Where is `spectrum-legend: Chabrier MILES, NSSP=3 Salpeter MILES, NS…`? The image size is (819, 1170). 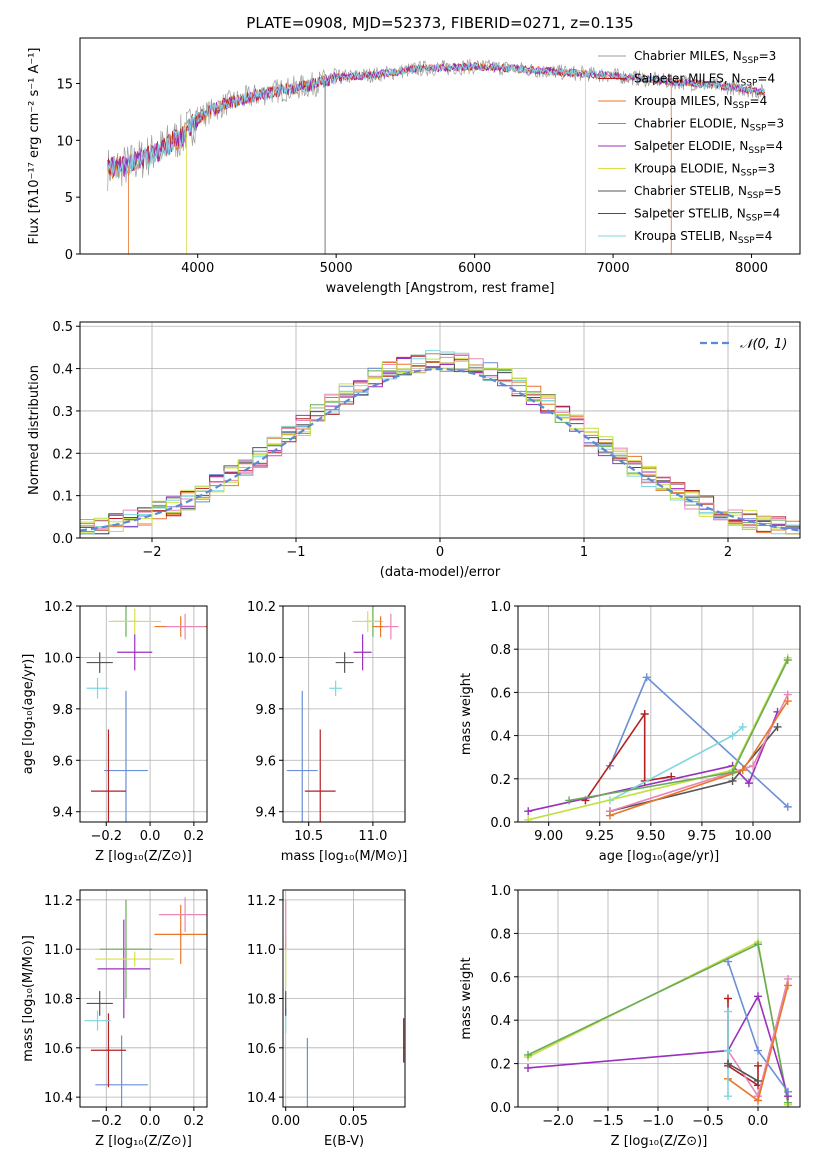
spectrum-legend: Chabrier MILES, NSSP=3 Salpeter MILES, NS… is located at coordinates (691, 147).